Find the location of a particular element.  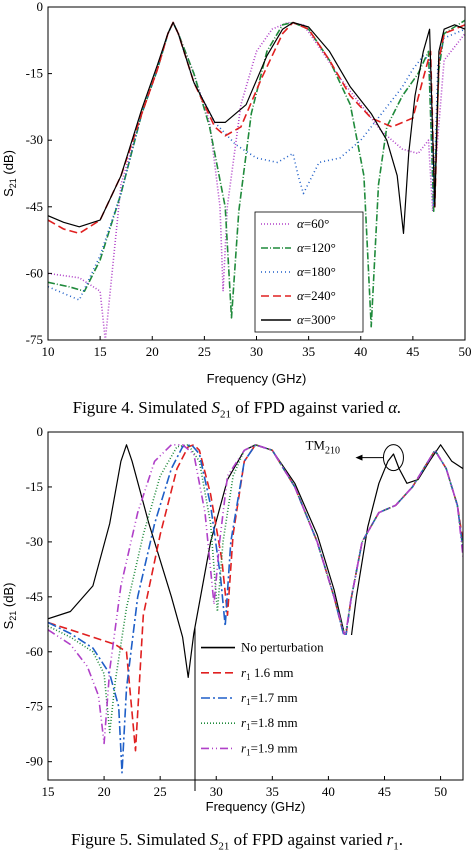

legend: α=60°α=120°α=180°α=240°α=300° is located at coordinates (309, 272).